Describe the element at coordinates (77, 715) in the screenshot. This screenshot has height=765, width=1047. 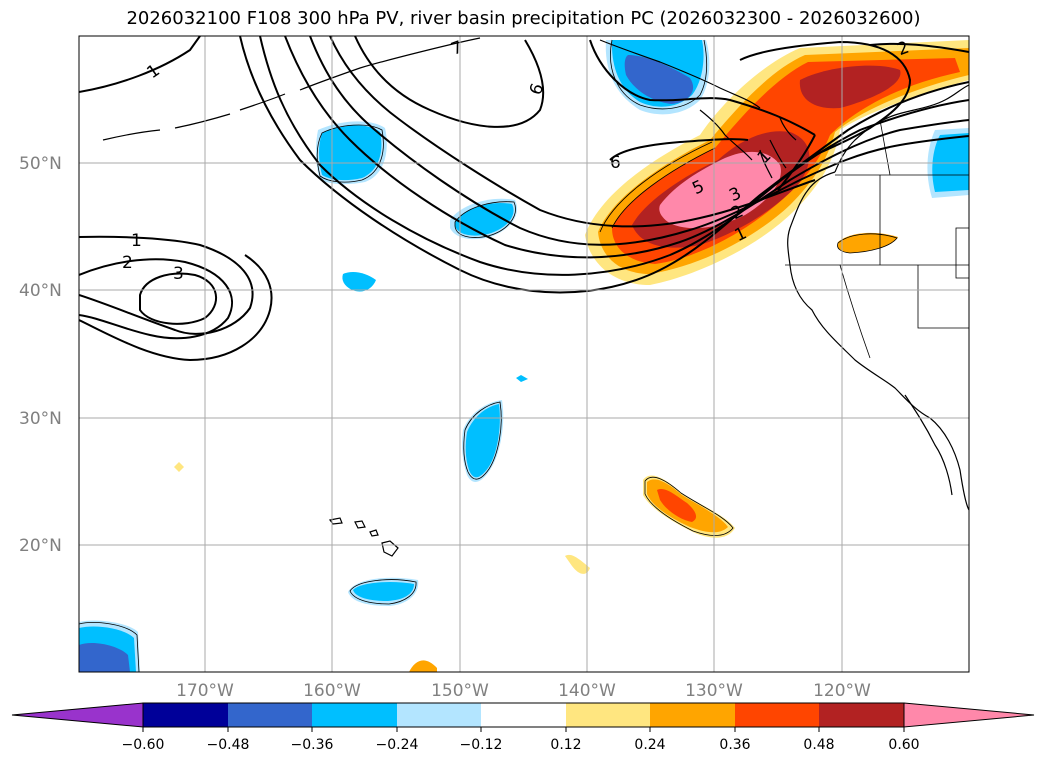
I see `colorbar-extend-left` at that location.